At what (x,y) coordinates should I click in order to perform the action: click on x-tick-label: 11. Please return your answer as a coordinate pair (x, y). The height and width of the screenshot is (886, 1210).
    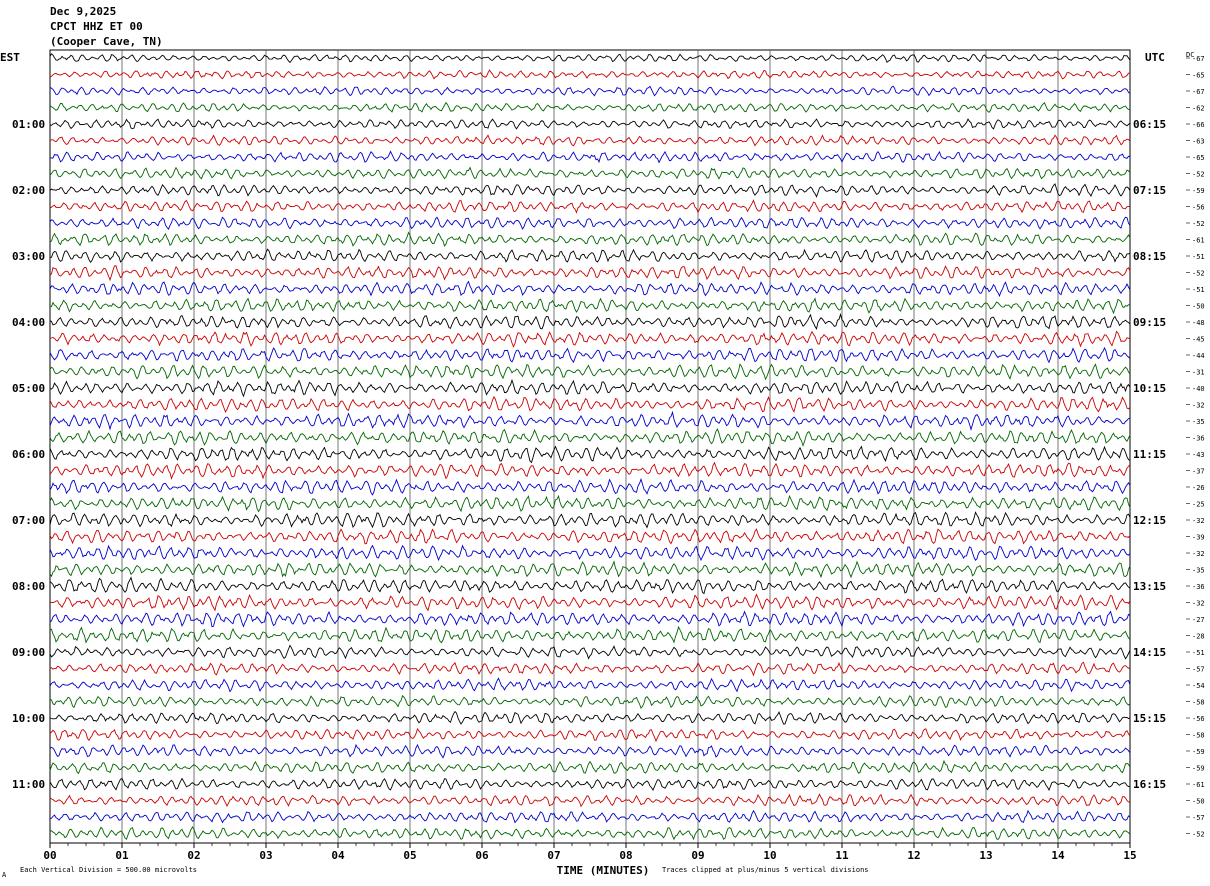
    Looking at the image, I should click on (842, 855).